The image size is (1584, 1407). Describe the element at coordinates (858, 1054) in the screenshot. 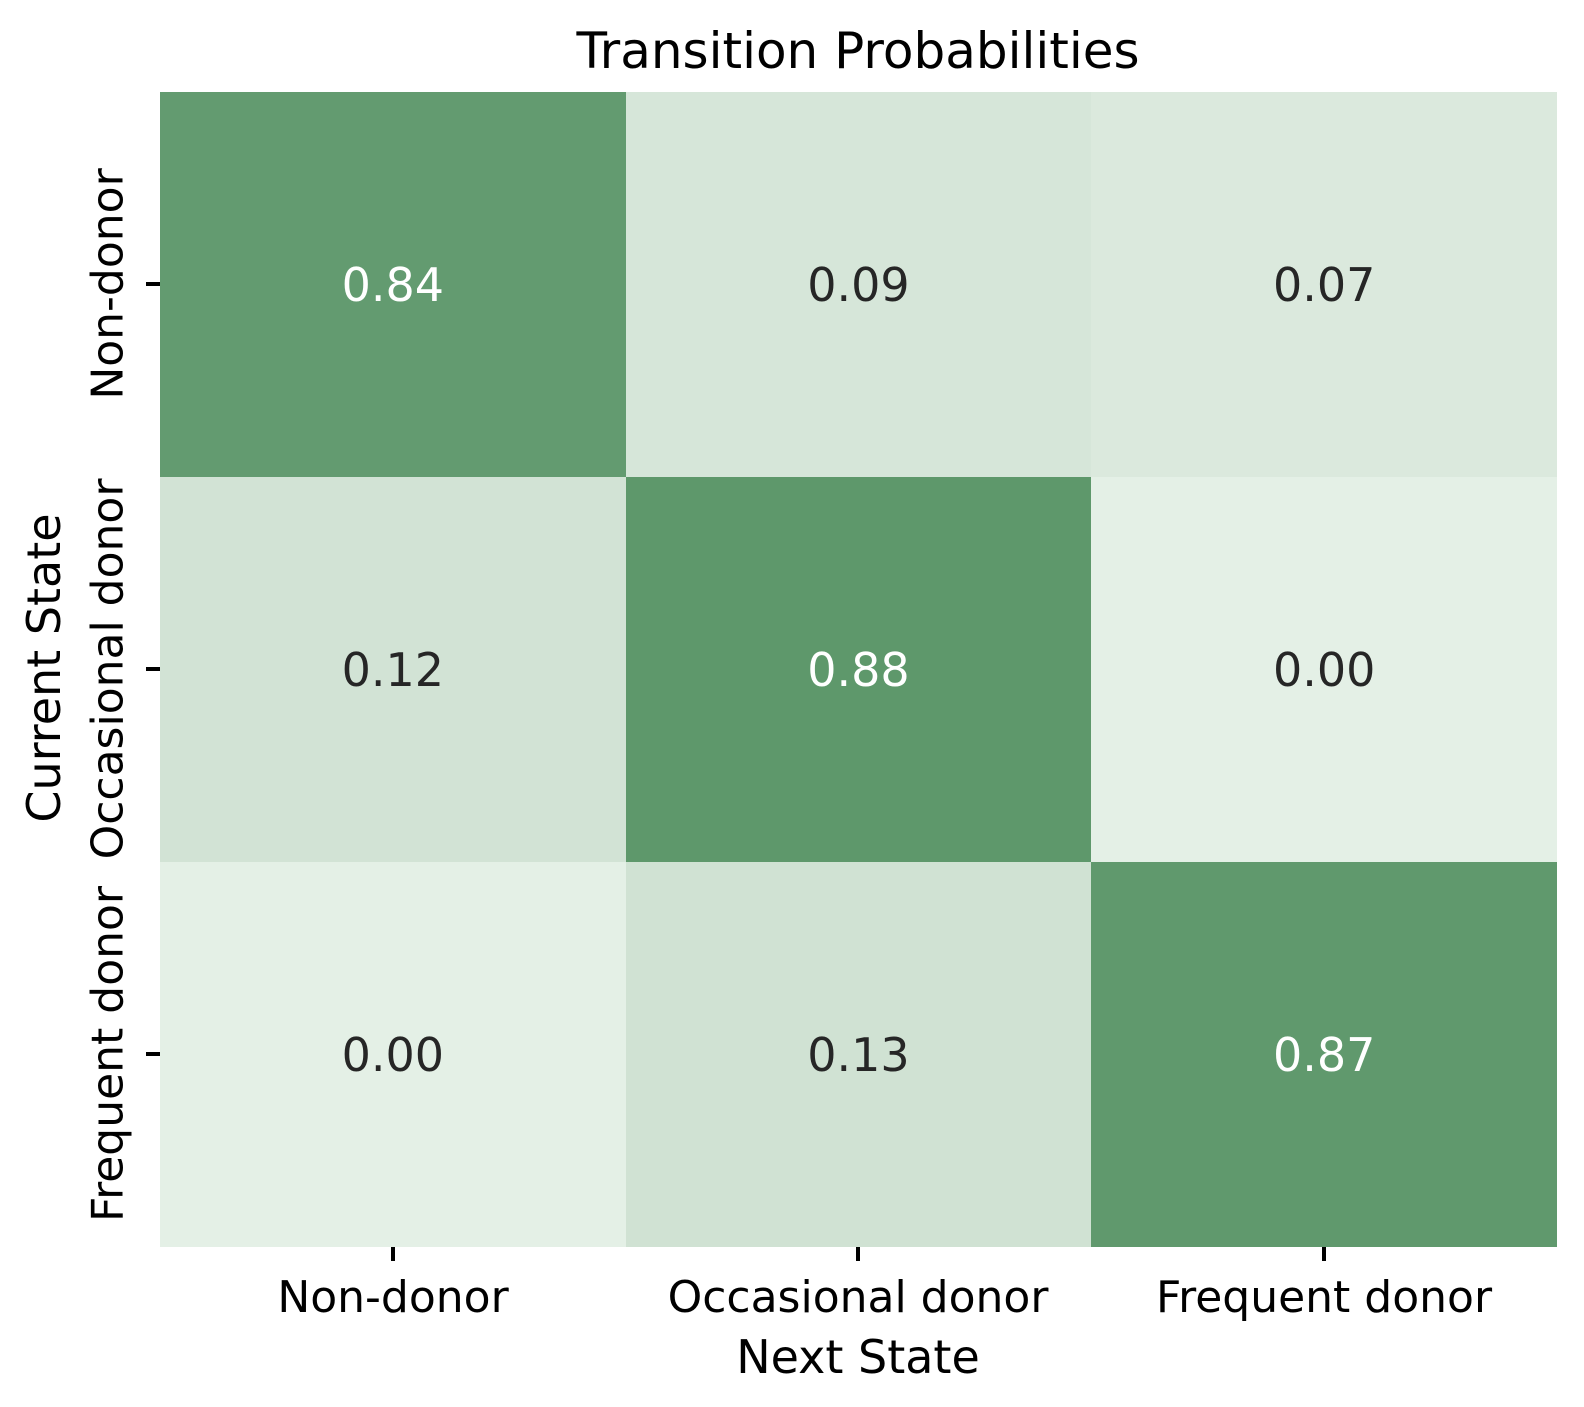

I see `heatmap-cell: 0.13` at that location.